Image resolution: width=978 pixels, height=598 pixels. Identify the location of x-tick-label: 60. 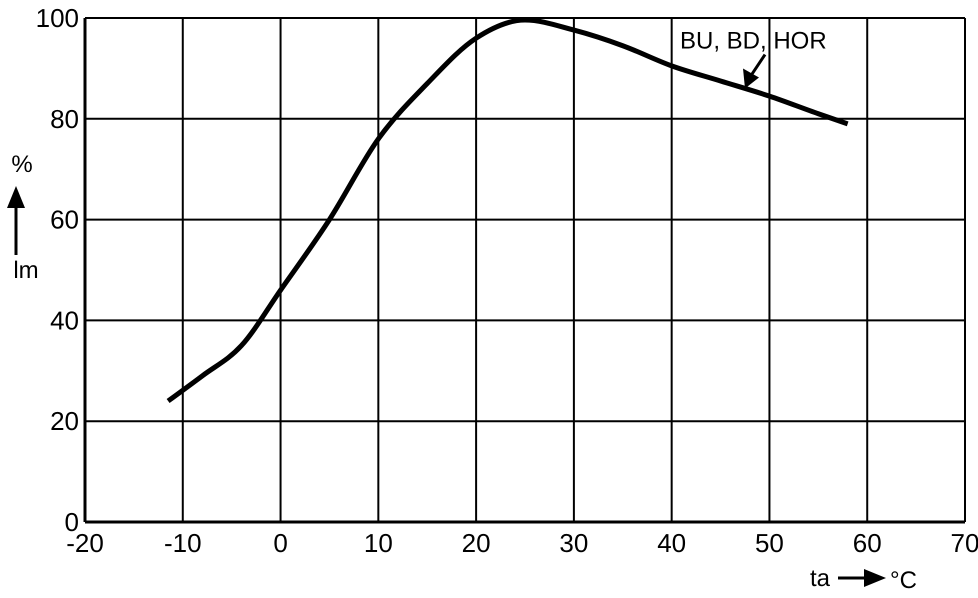
(867, 543).